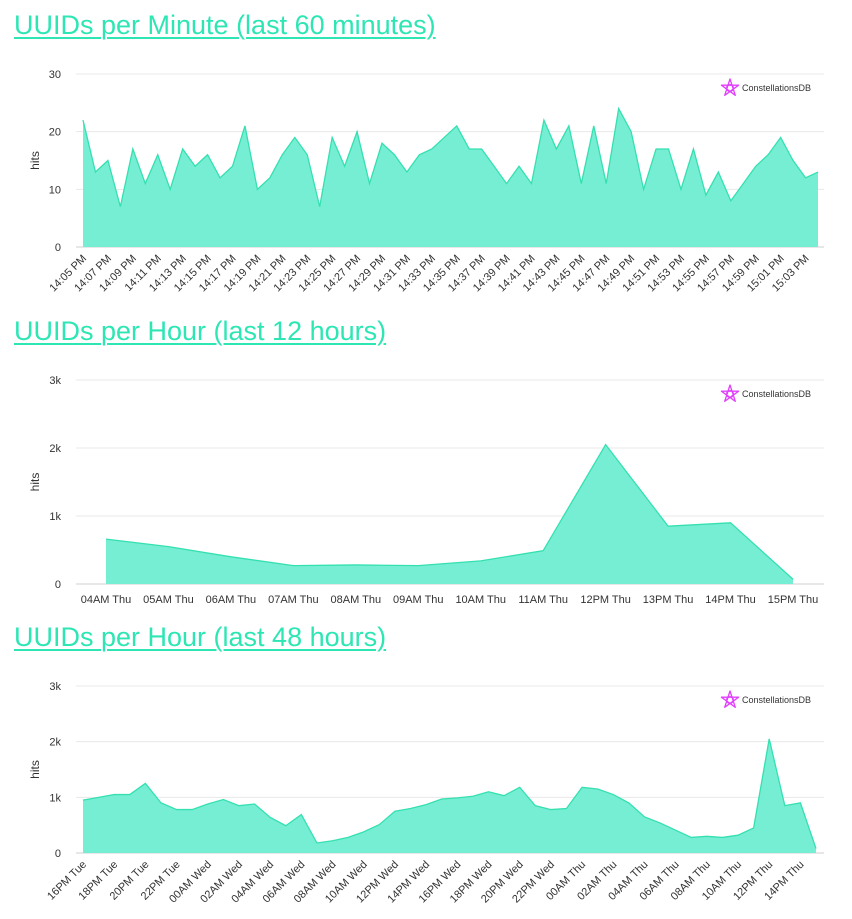  I want to click on chart-title: UUIDs per Hour (last 48 hours), so click(200, 637).